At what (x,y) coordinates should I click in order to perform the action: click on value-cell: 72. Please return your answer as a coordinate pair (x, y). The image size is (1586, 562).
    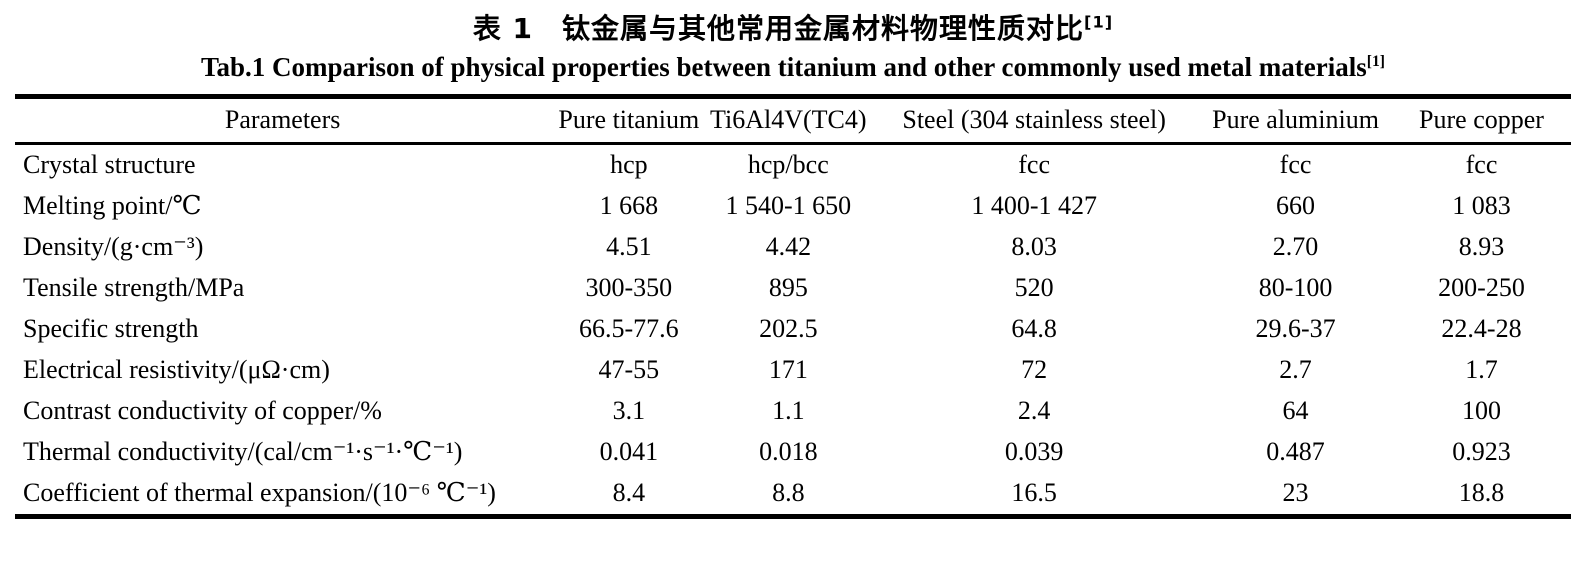
    Looking at the image, I should click on (1034, 370).